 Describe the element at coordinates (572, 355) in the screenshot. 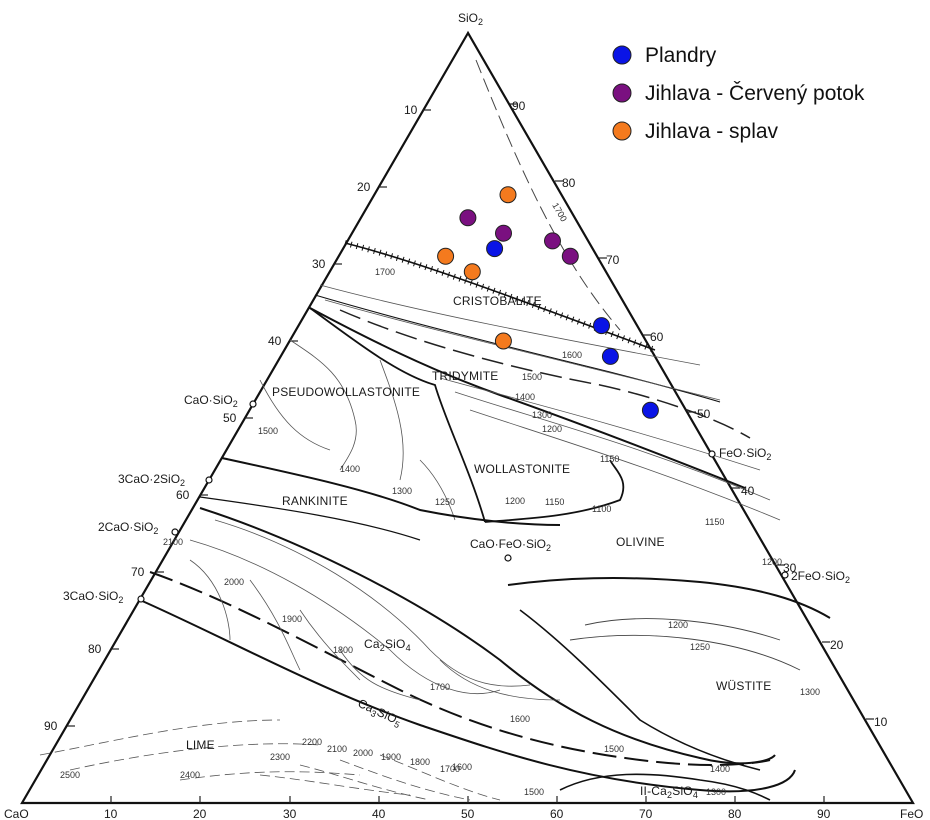

I see `iso-1600-a: 1600` at that location.